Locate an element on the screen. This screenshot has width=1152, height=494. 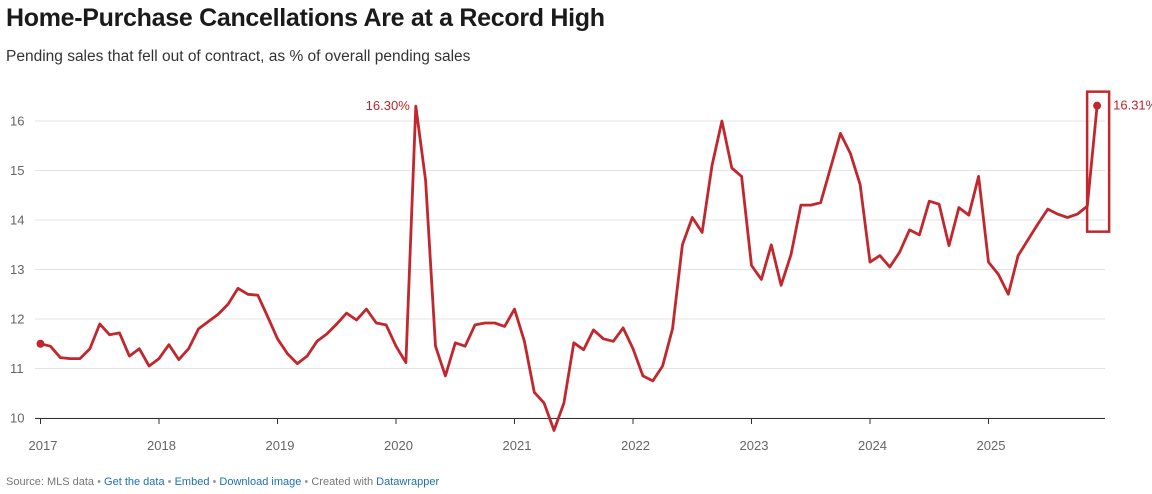
x-tick-label: 2017 is located at coordinates (43, 445).